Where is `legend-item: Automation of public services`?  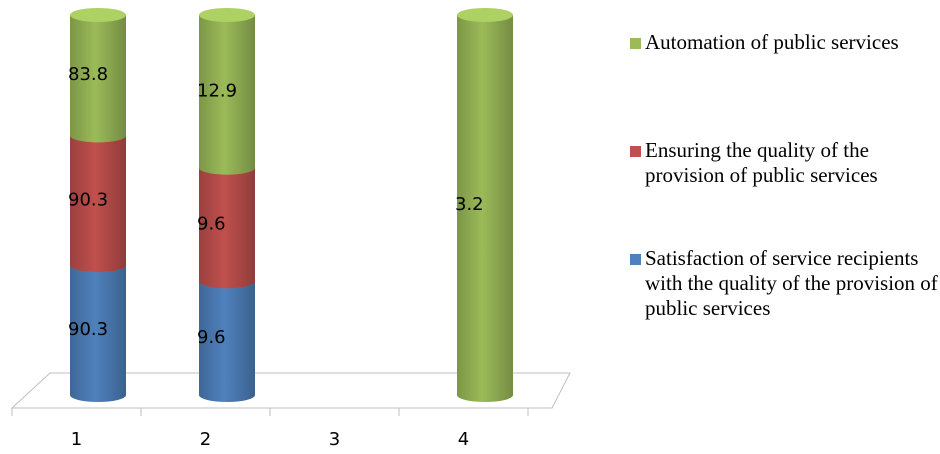 legend-item: Automation of public services is located at coordinates (785, 42).